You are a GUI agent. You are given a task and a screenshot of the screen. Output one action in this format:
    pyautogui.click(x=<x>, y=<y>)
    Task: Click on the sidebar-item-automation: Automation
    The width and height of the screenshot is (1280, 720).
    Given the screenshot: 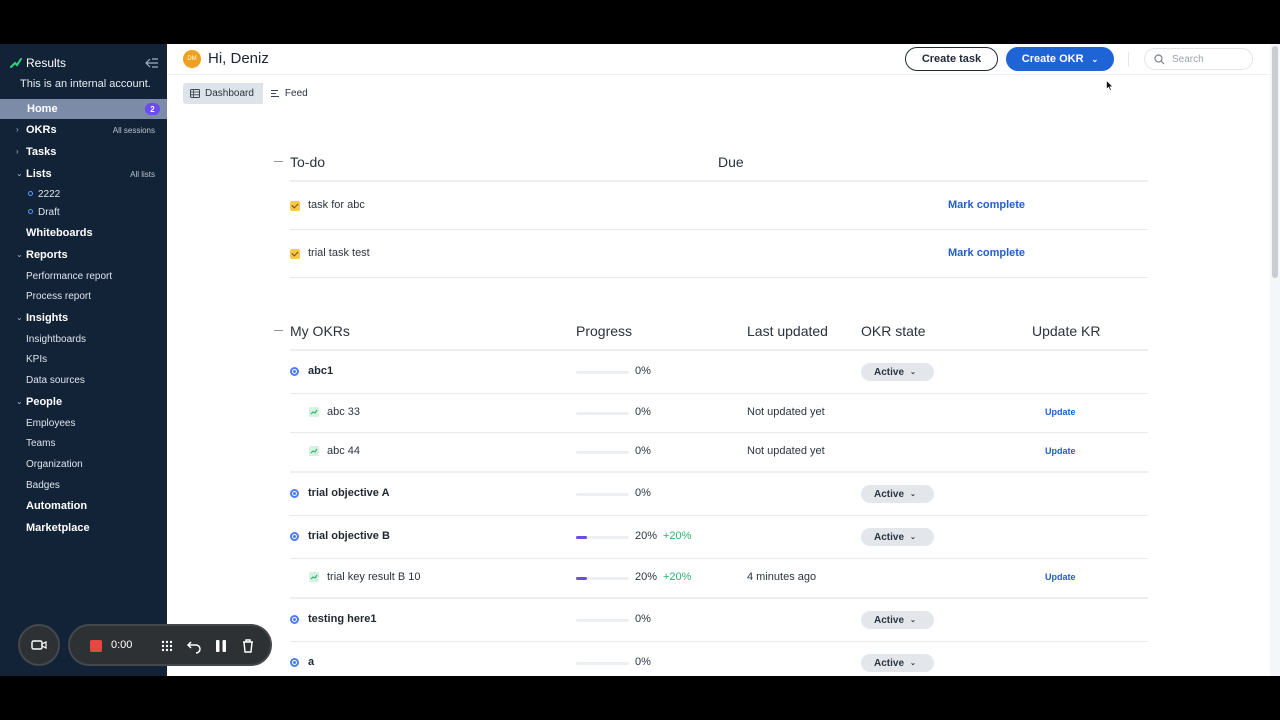 What is the action you would take?
    pyautogui.click(x=83, y=506)
    